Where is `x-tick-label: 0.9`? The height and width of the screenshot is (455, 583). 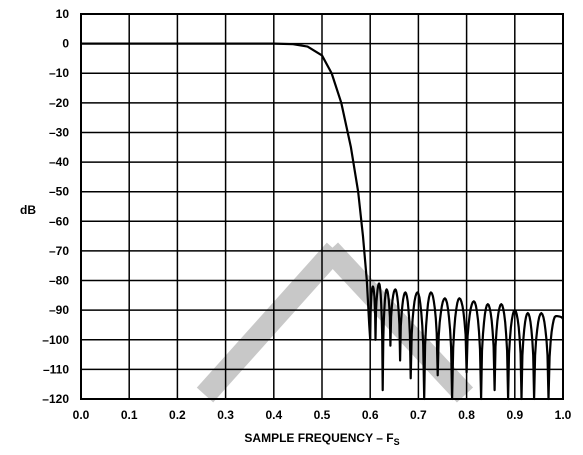 x-tick-label: 0.9 is located at coordinates (514, 415).